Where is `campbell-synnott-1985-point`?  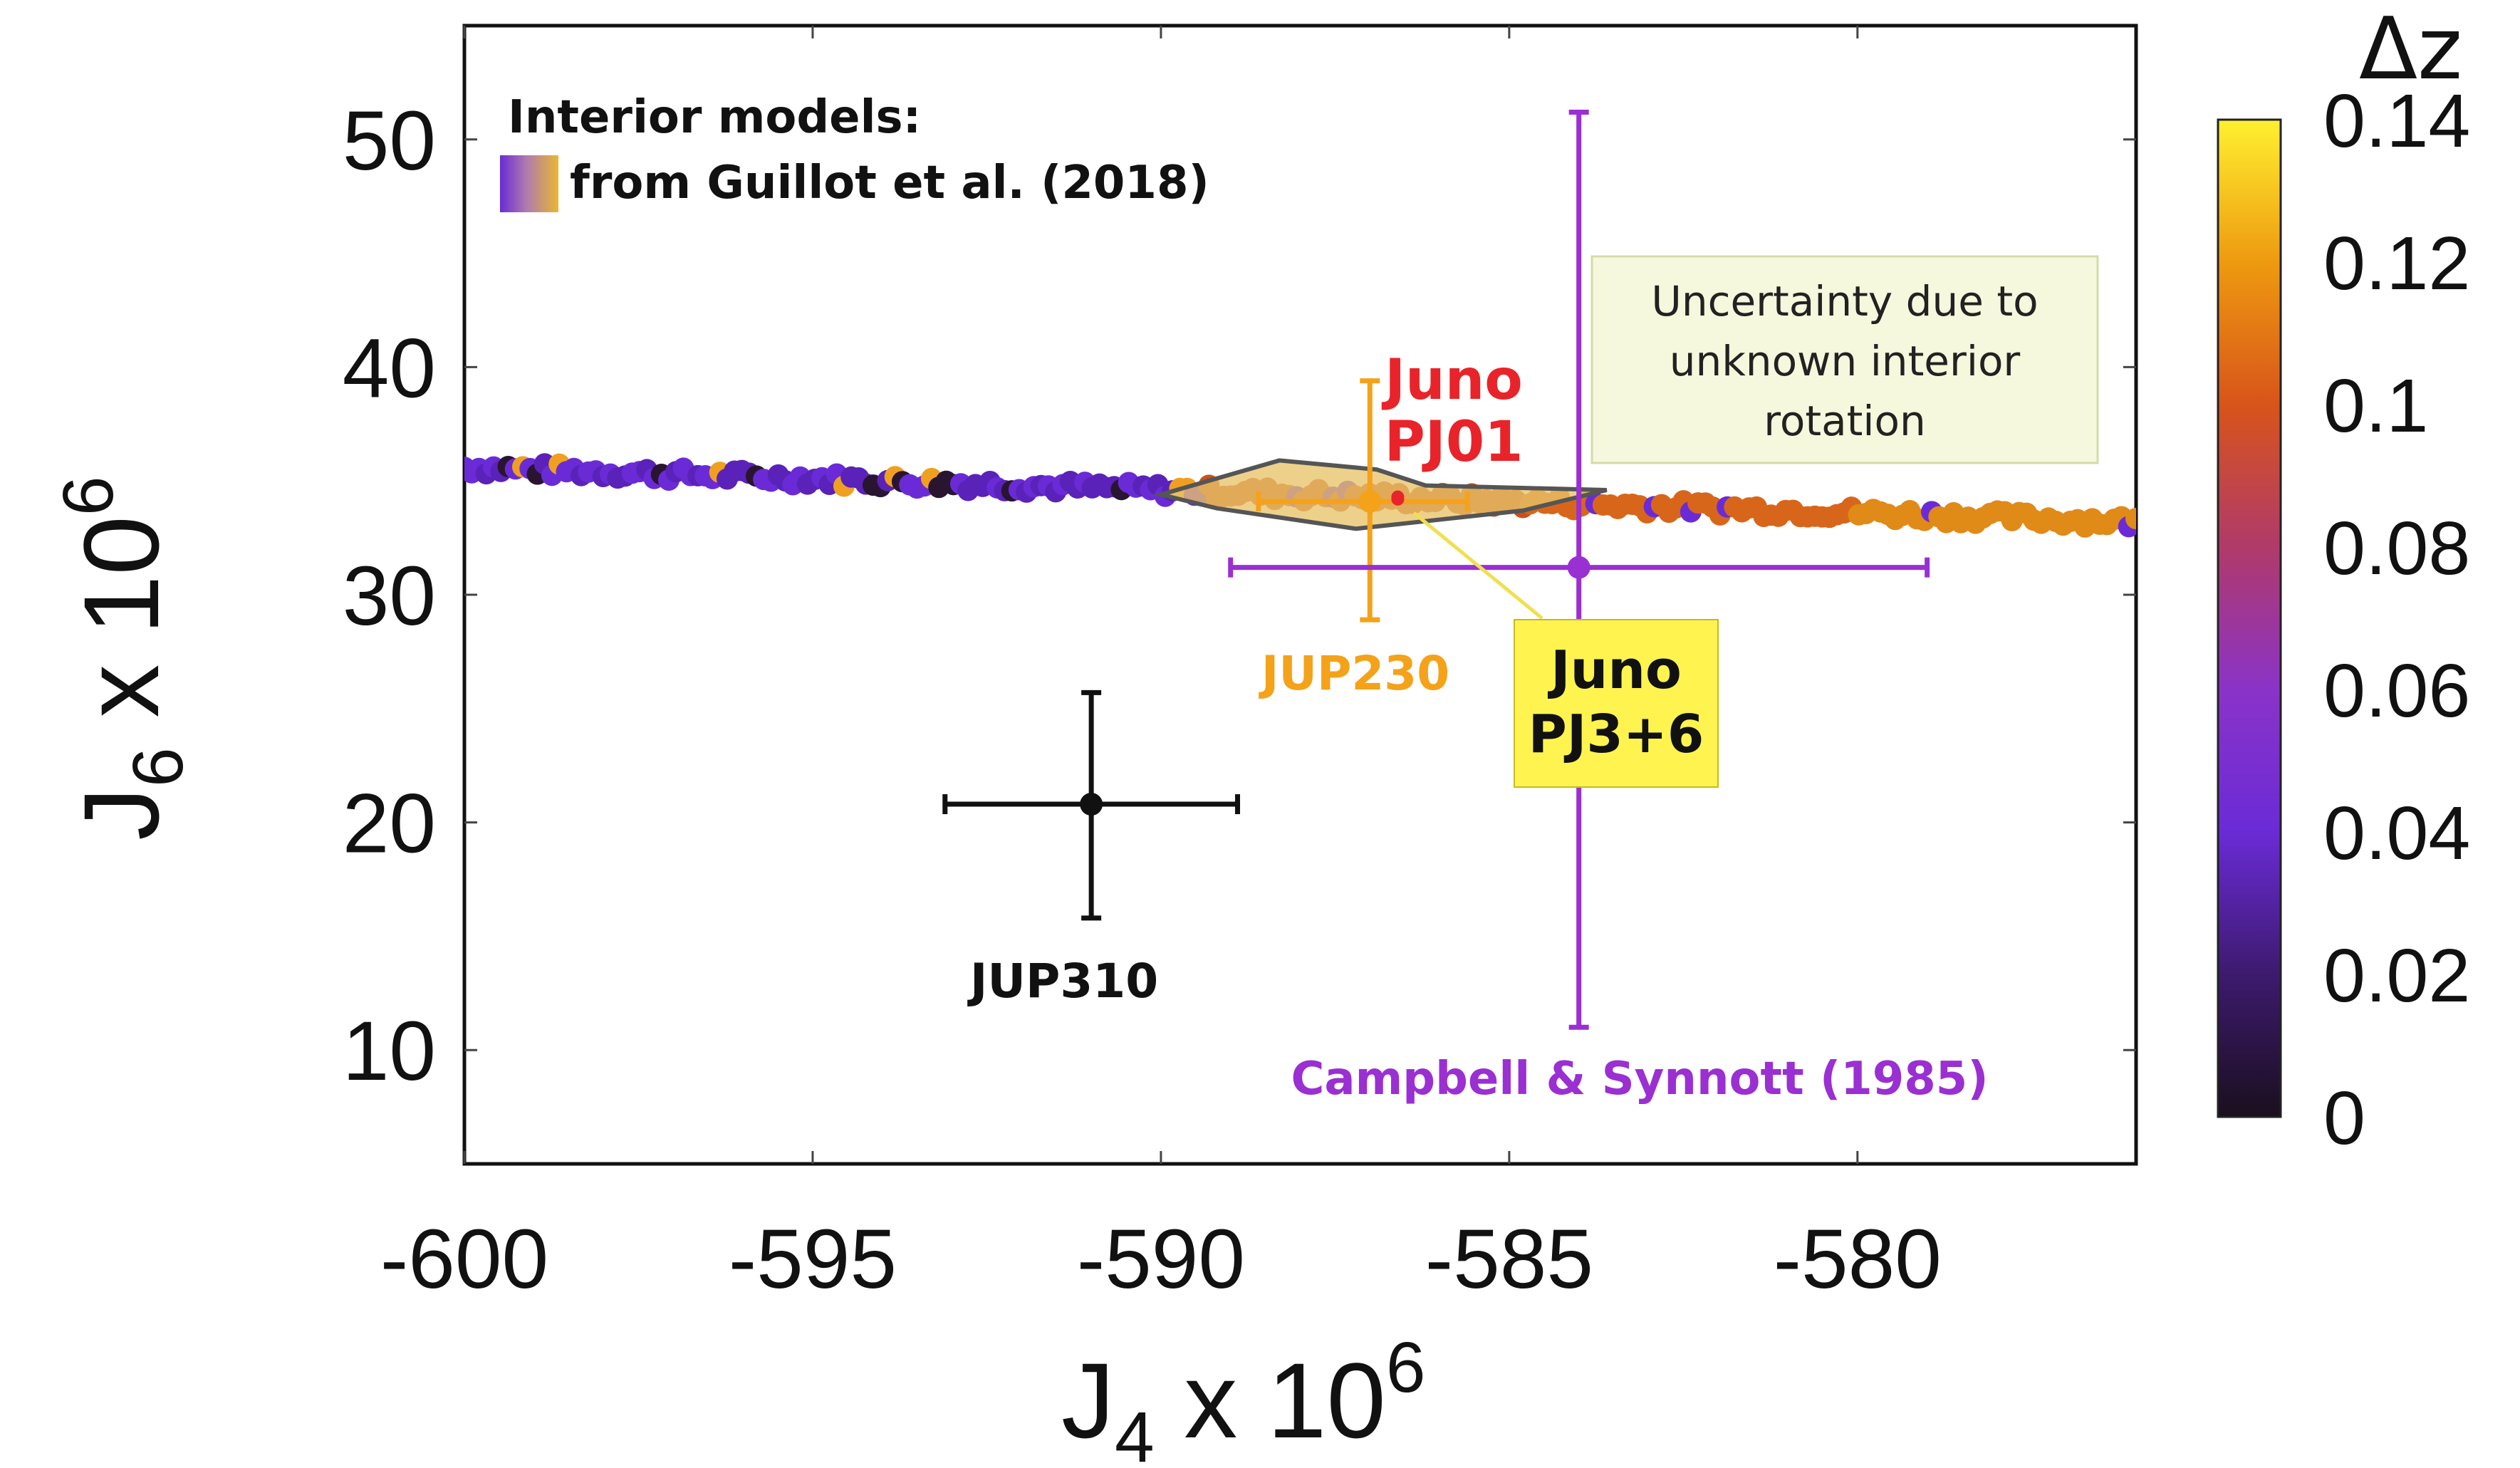 campbell-synnott-1985-point is located at coordinates (1578, 567).